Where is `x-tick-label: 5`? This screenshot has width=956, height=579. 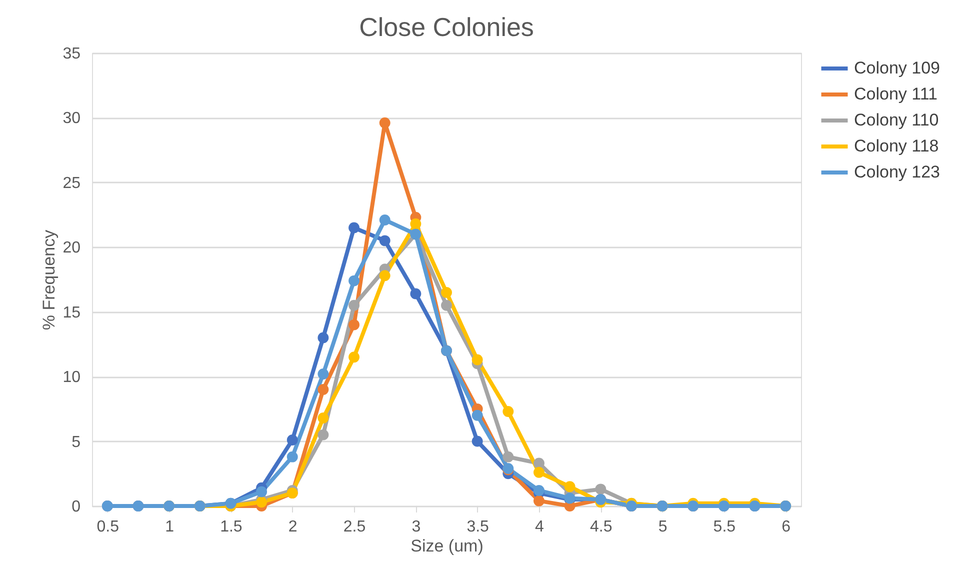 x-tick-label: 5 is located at coordinates (663, 527).